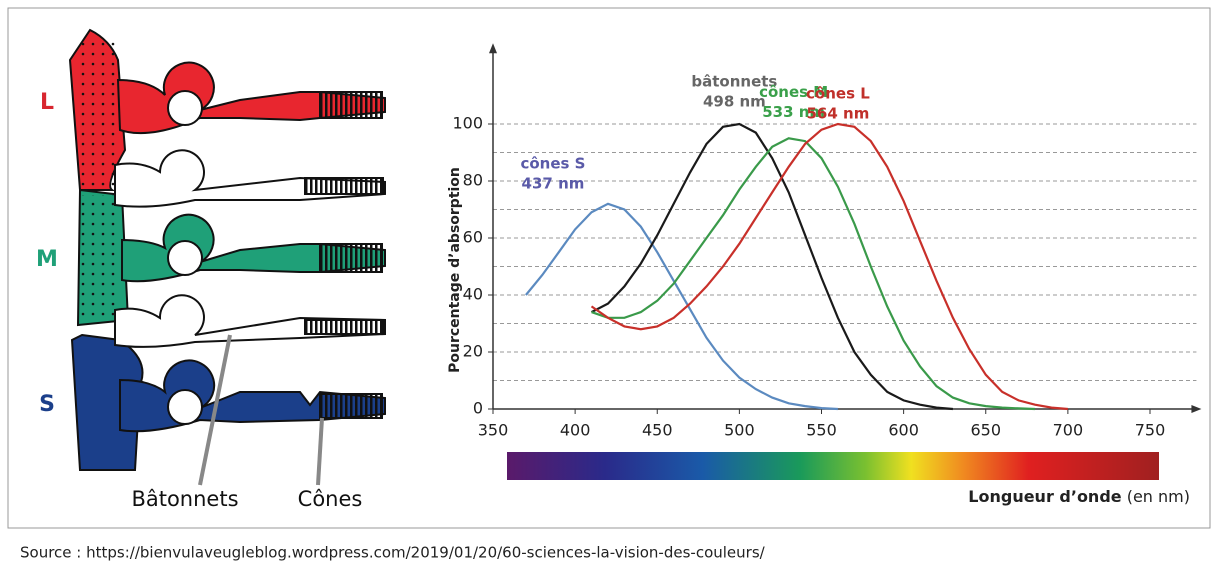  What do you see at coordinates (552, 163) in the screenshot?
I see `series-name: cônes S` at bounding box center [552, 163].